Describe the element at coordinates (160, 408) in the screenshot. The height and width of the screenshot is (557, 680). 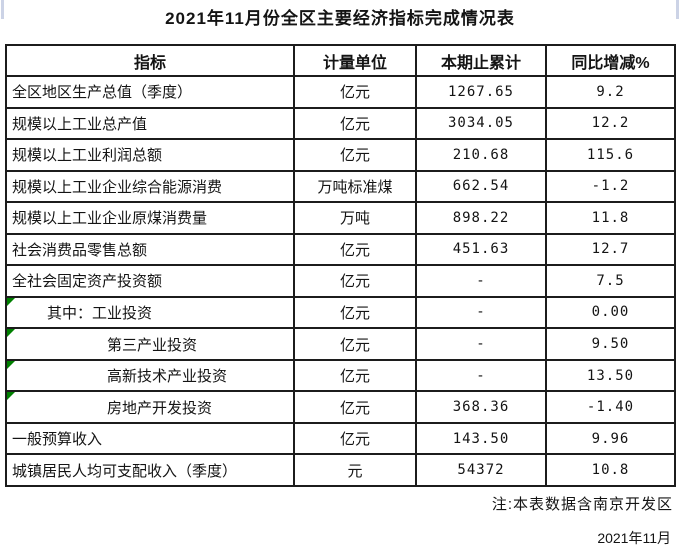
I see `indicator-label: 房地产开发投资` at that location.